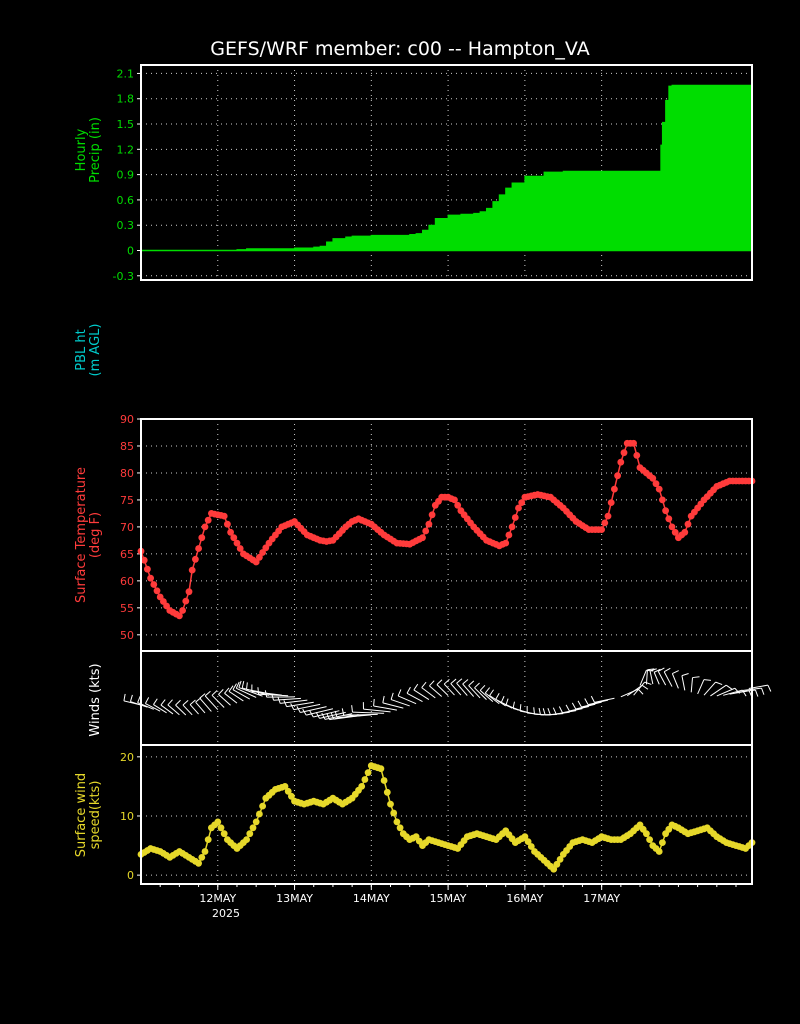 This screenshot has width=800, height=1024. What do you see at coordinates (130, 250) in the screenshot?
I see `precip-y-tick-label: 0` at bounding box center [130, 250].